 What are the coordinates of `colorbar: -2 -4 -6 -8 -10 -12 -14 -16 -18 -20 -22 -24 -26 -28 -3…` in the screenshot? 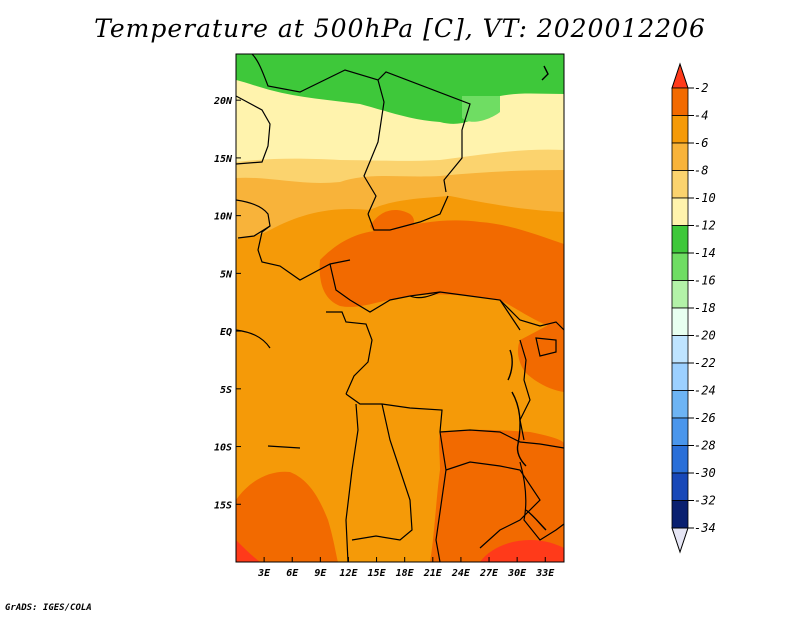 It's located at (693, 308).